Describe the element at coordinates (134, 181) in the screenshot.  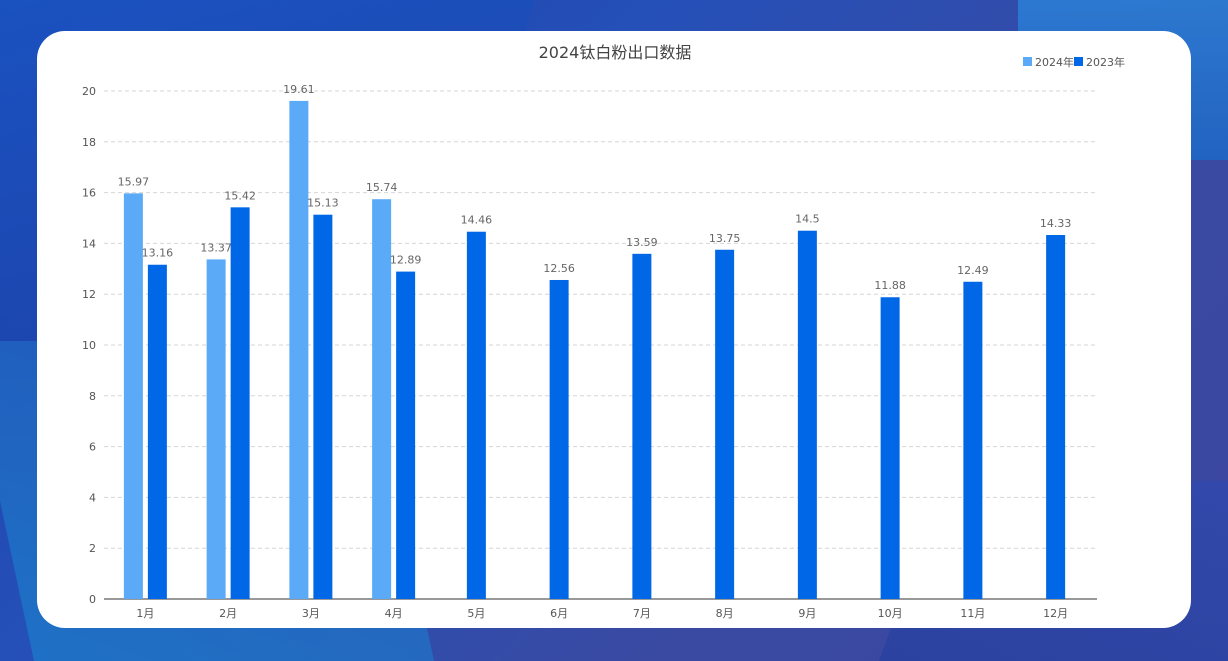
I see `data-label: 15.97` at that location.